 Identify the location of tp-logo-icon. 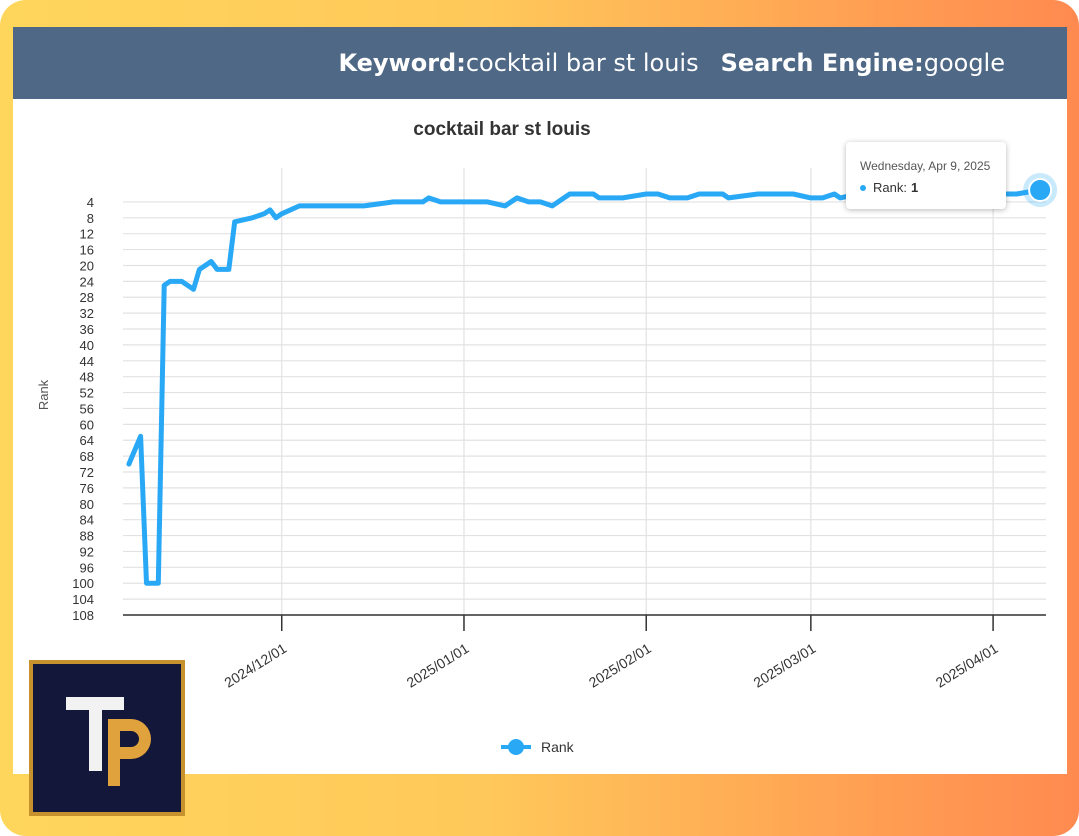
(107, 738).